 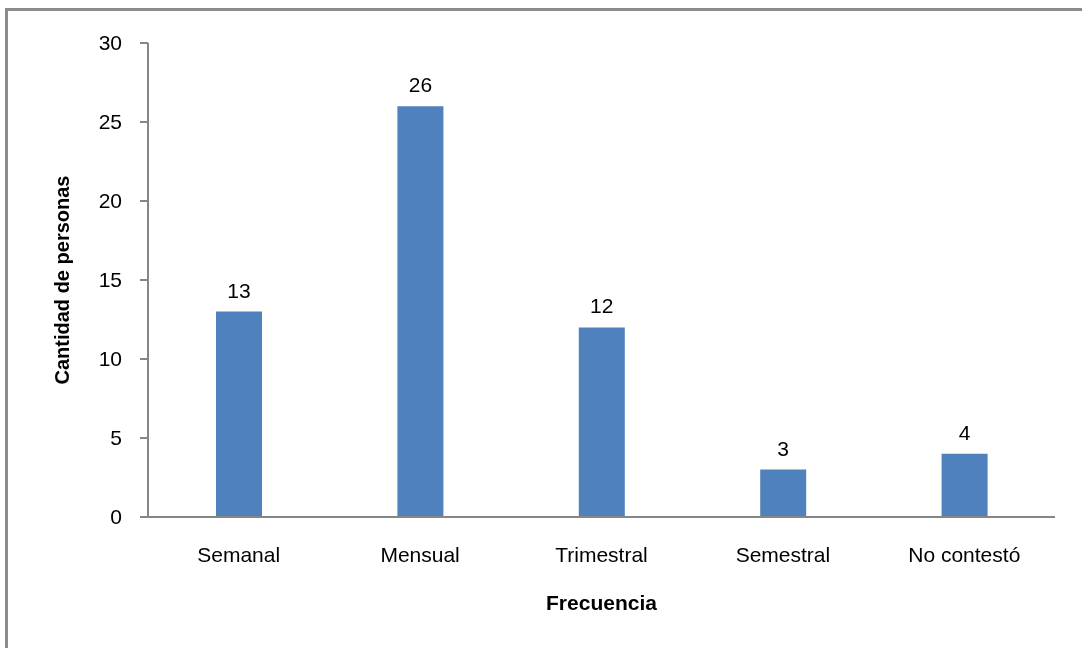 What do you see at coordinates (110, 359) in the screenshot?
I see `y-tick-label: 10` at bounding box center [110, 359].